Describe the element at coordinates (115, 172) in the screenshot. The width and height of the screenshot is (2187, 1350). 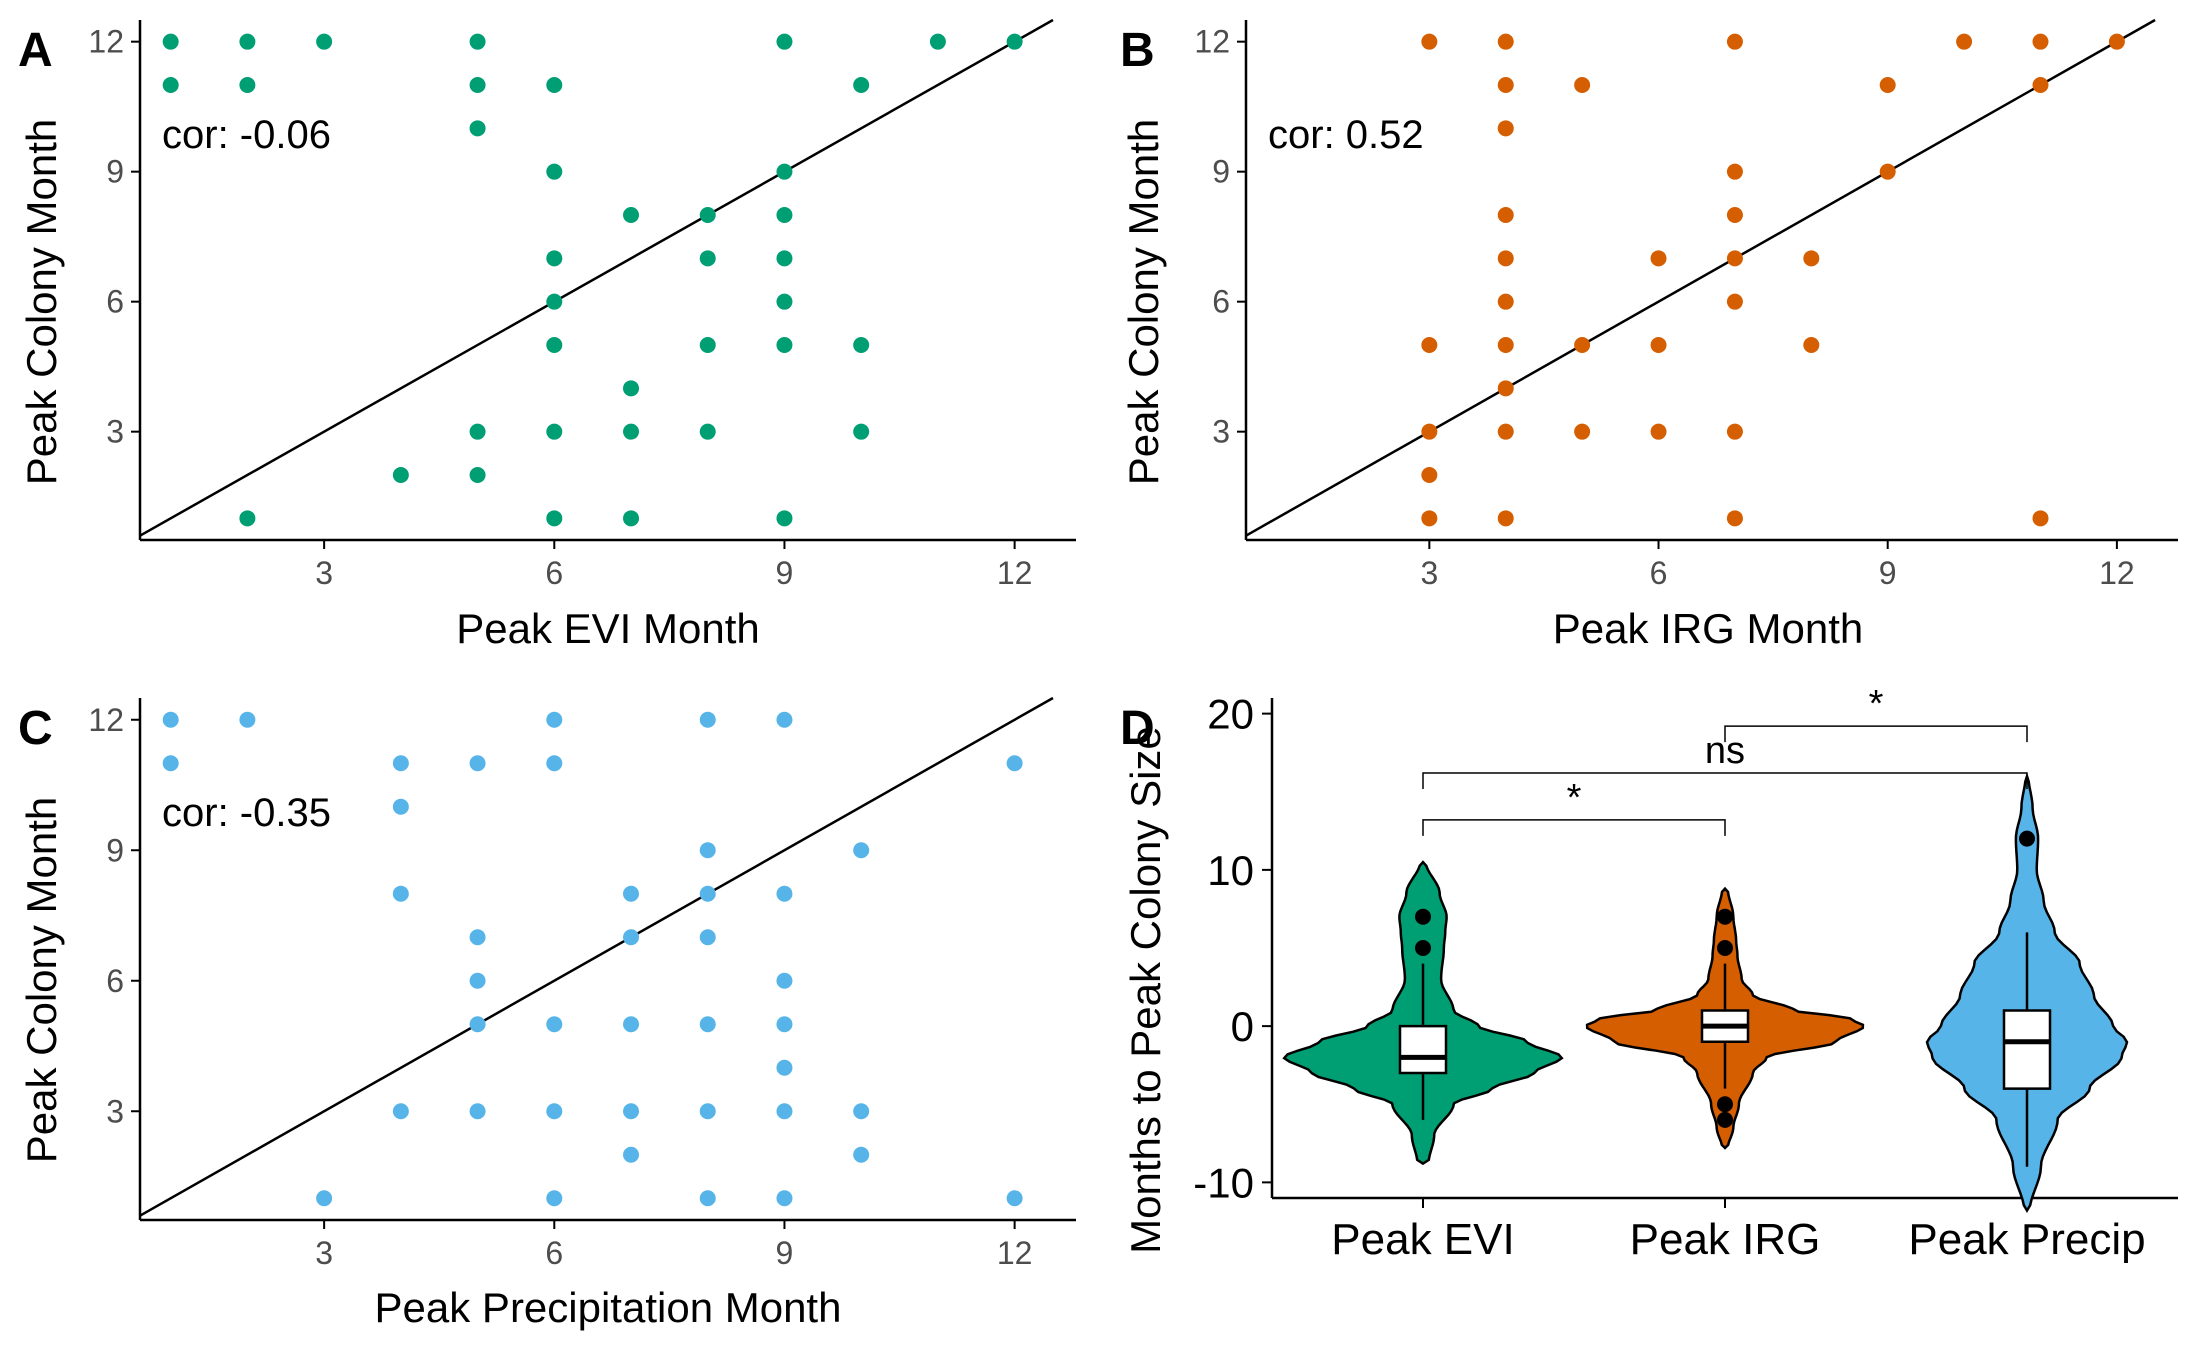
I see `y-tick-label: 9` at that location.